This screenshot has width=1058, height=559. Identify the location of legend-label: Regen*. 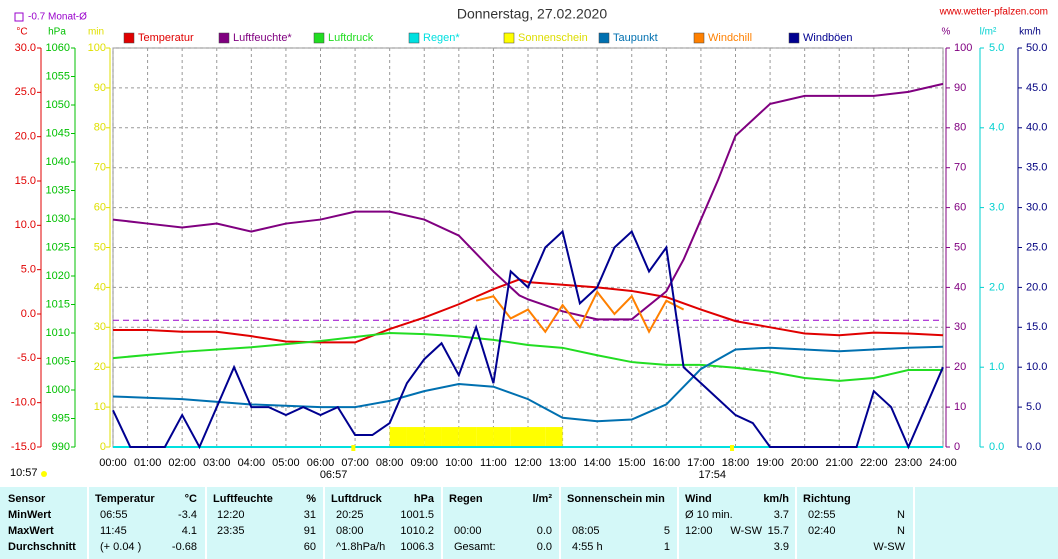
(441, 38).